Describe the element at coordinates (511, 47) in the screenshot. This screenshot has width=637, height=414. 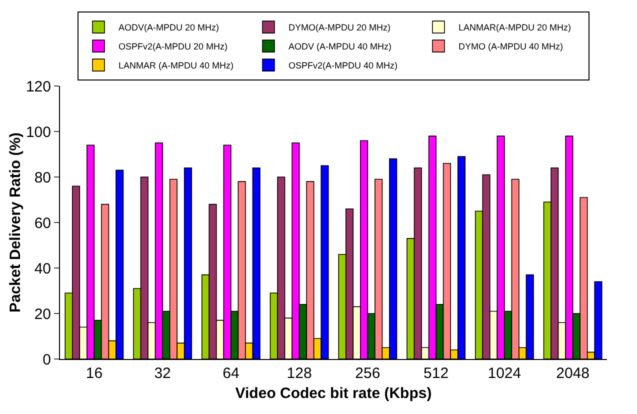
I see `legend-label: DYMO (A-MPDU 40 MHz)` at that location.